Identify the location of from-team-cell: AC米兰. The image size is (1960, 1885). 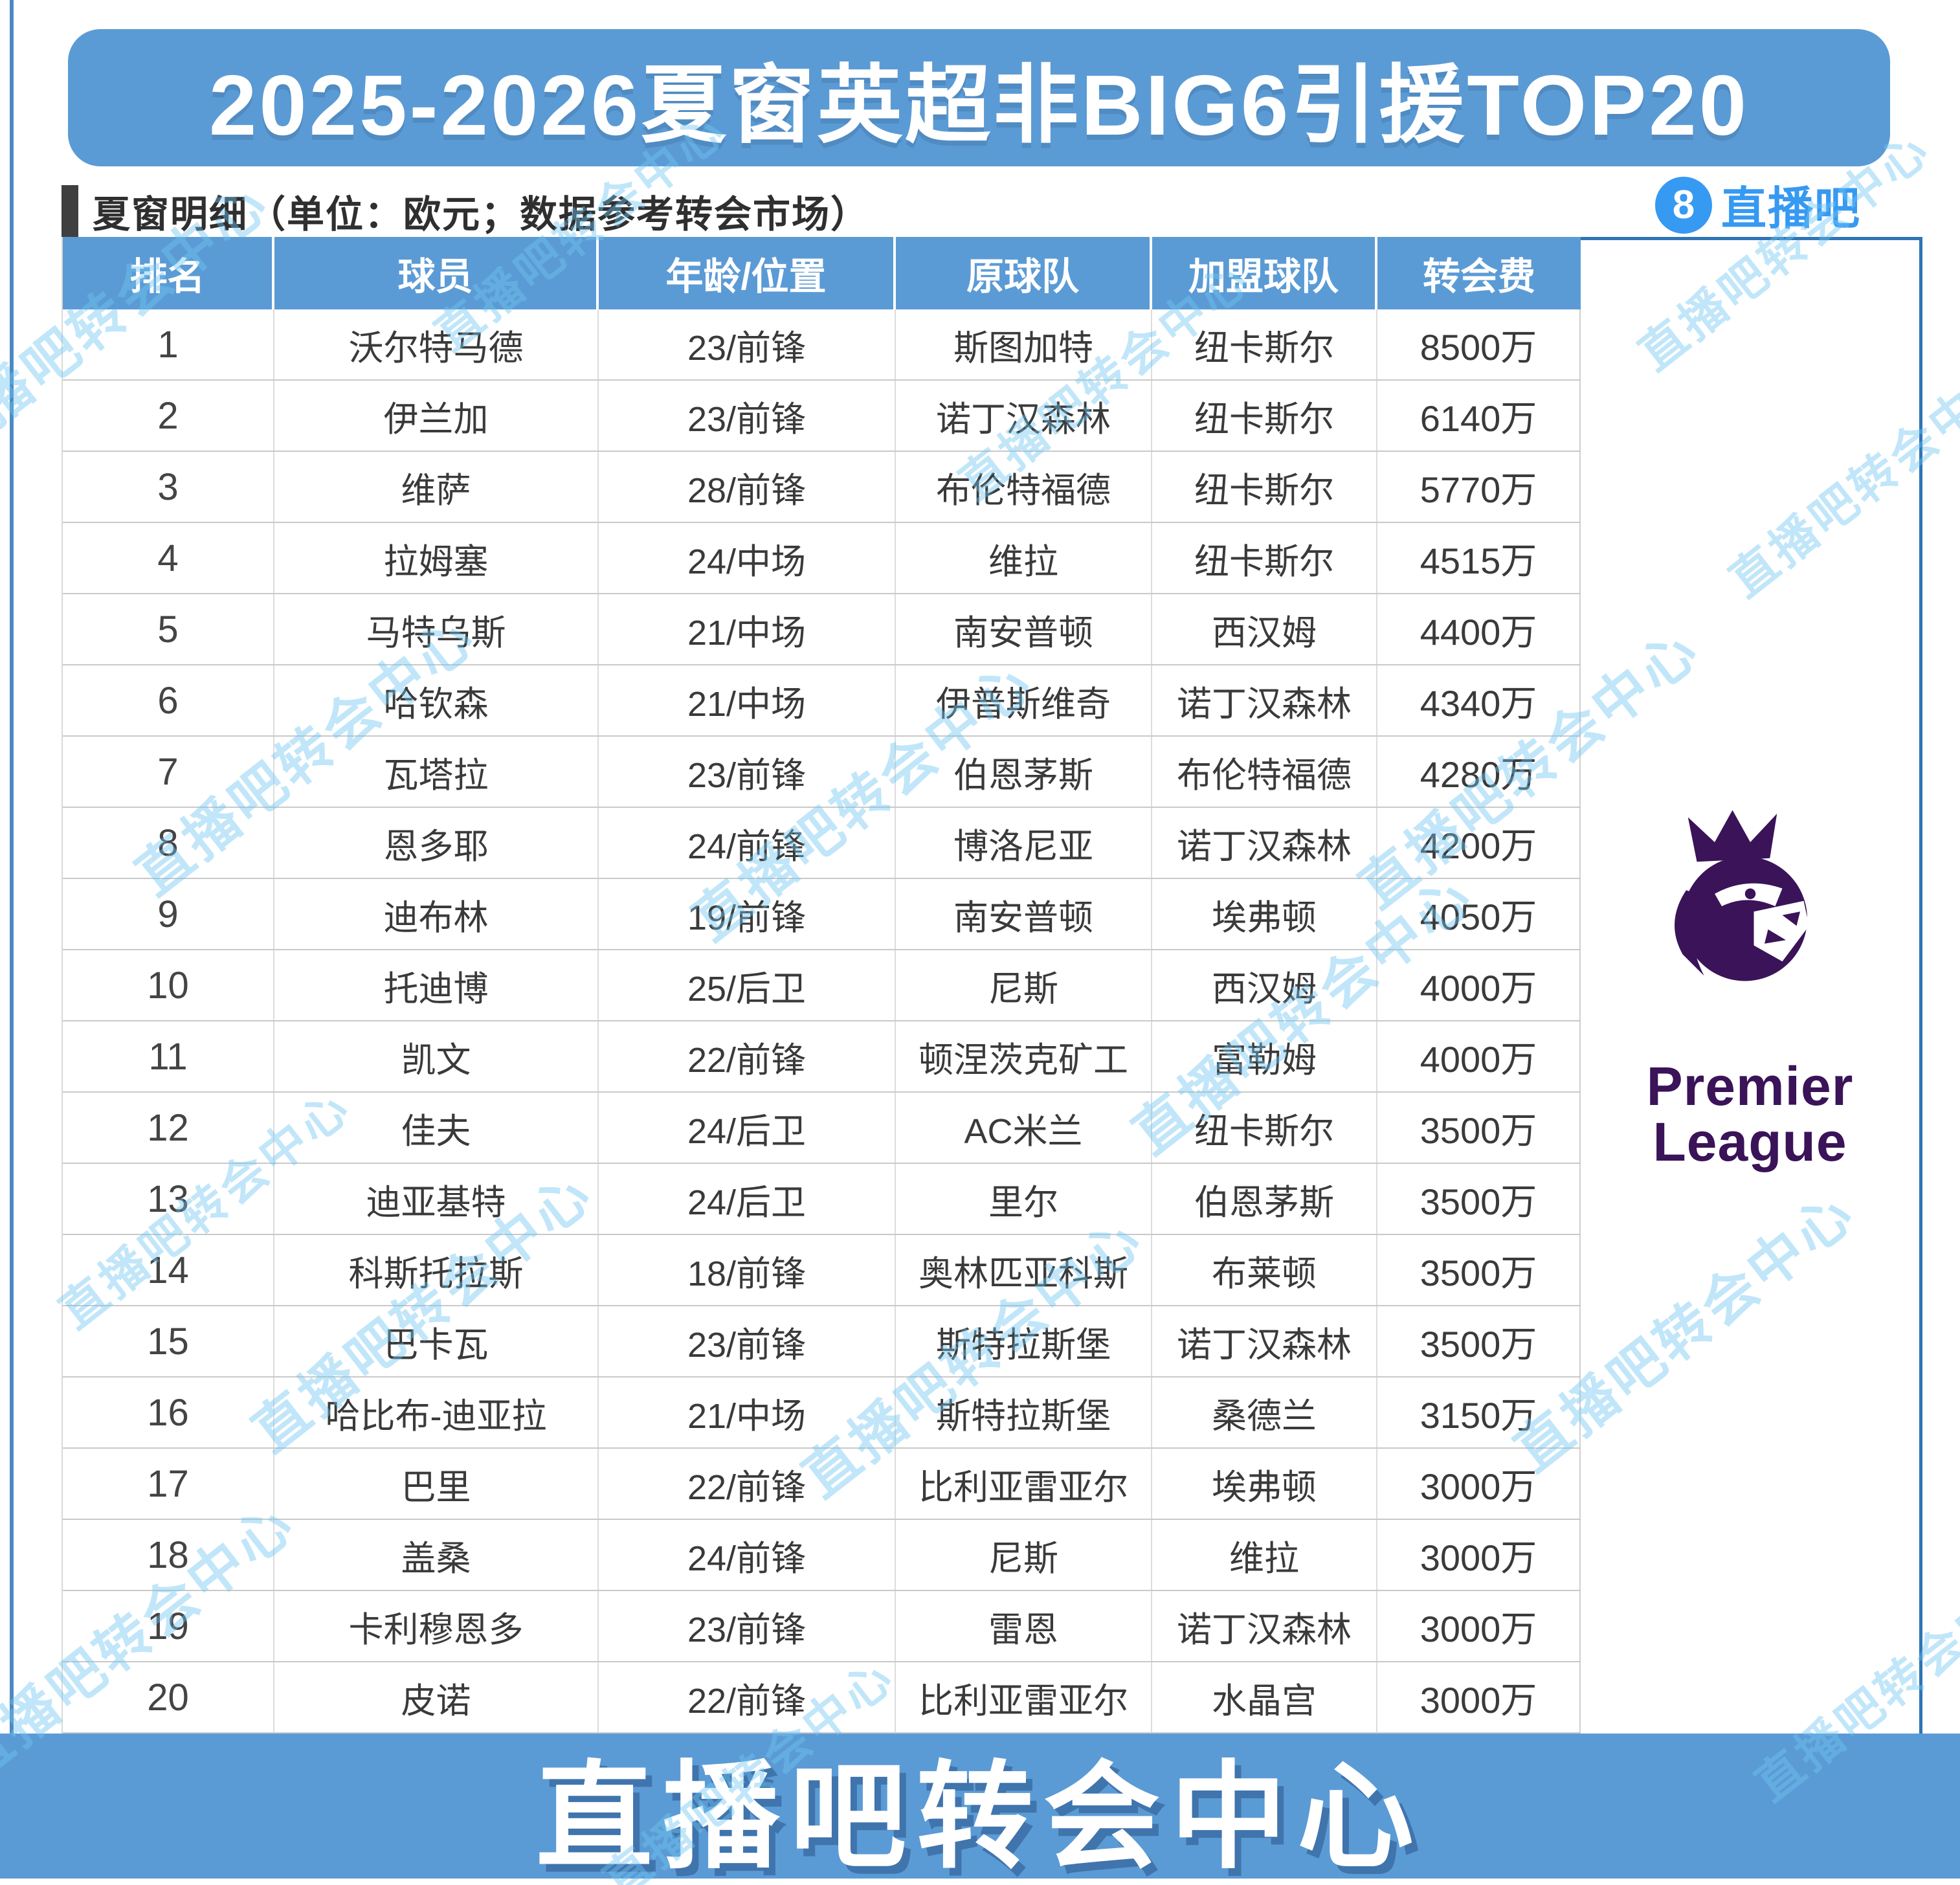
(1024, 1128).